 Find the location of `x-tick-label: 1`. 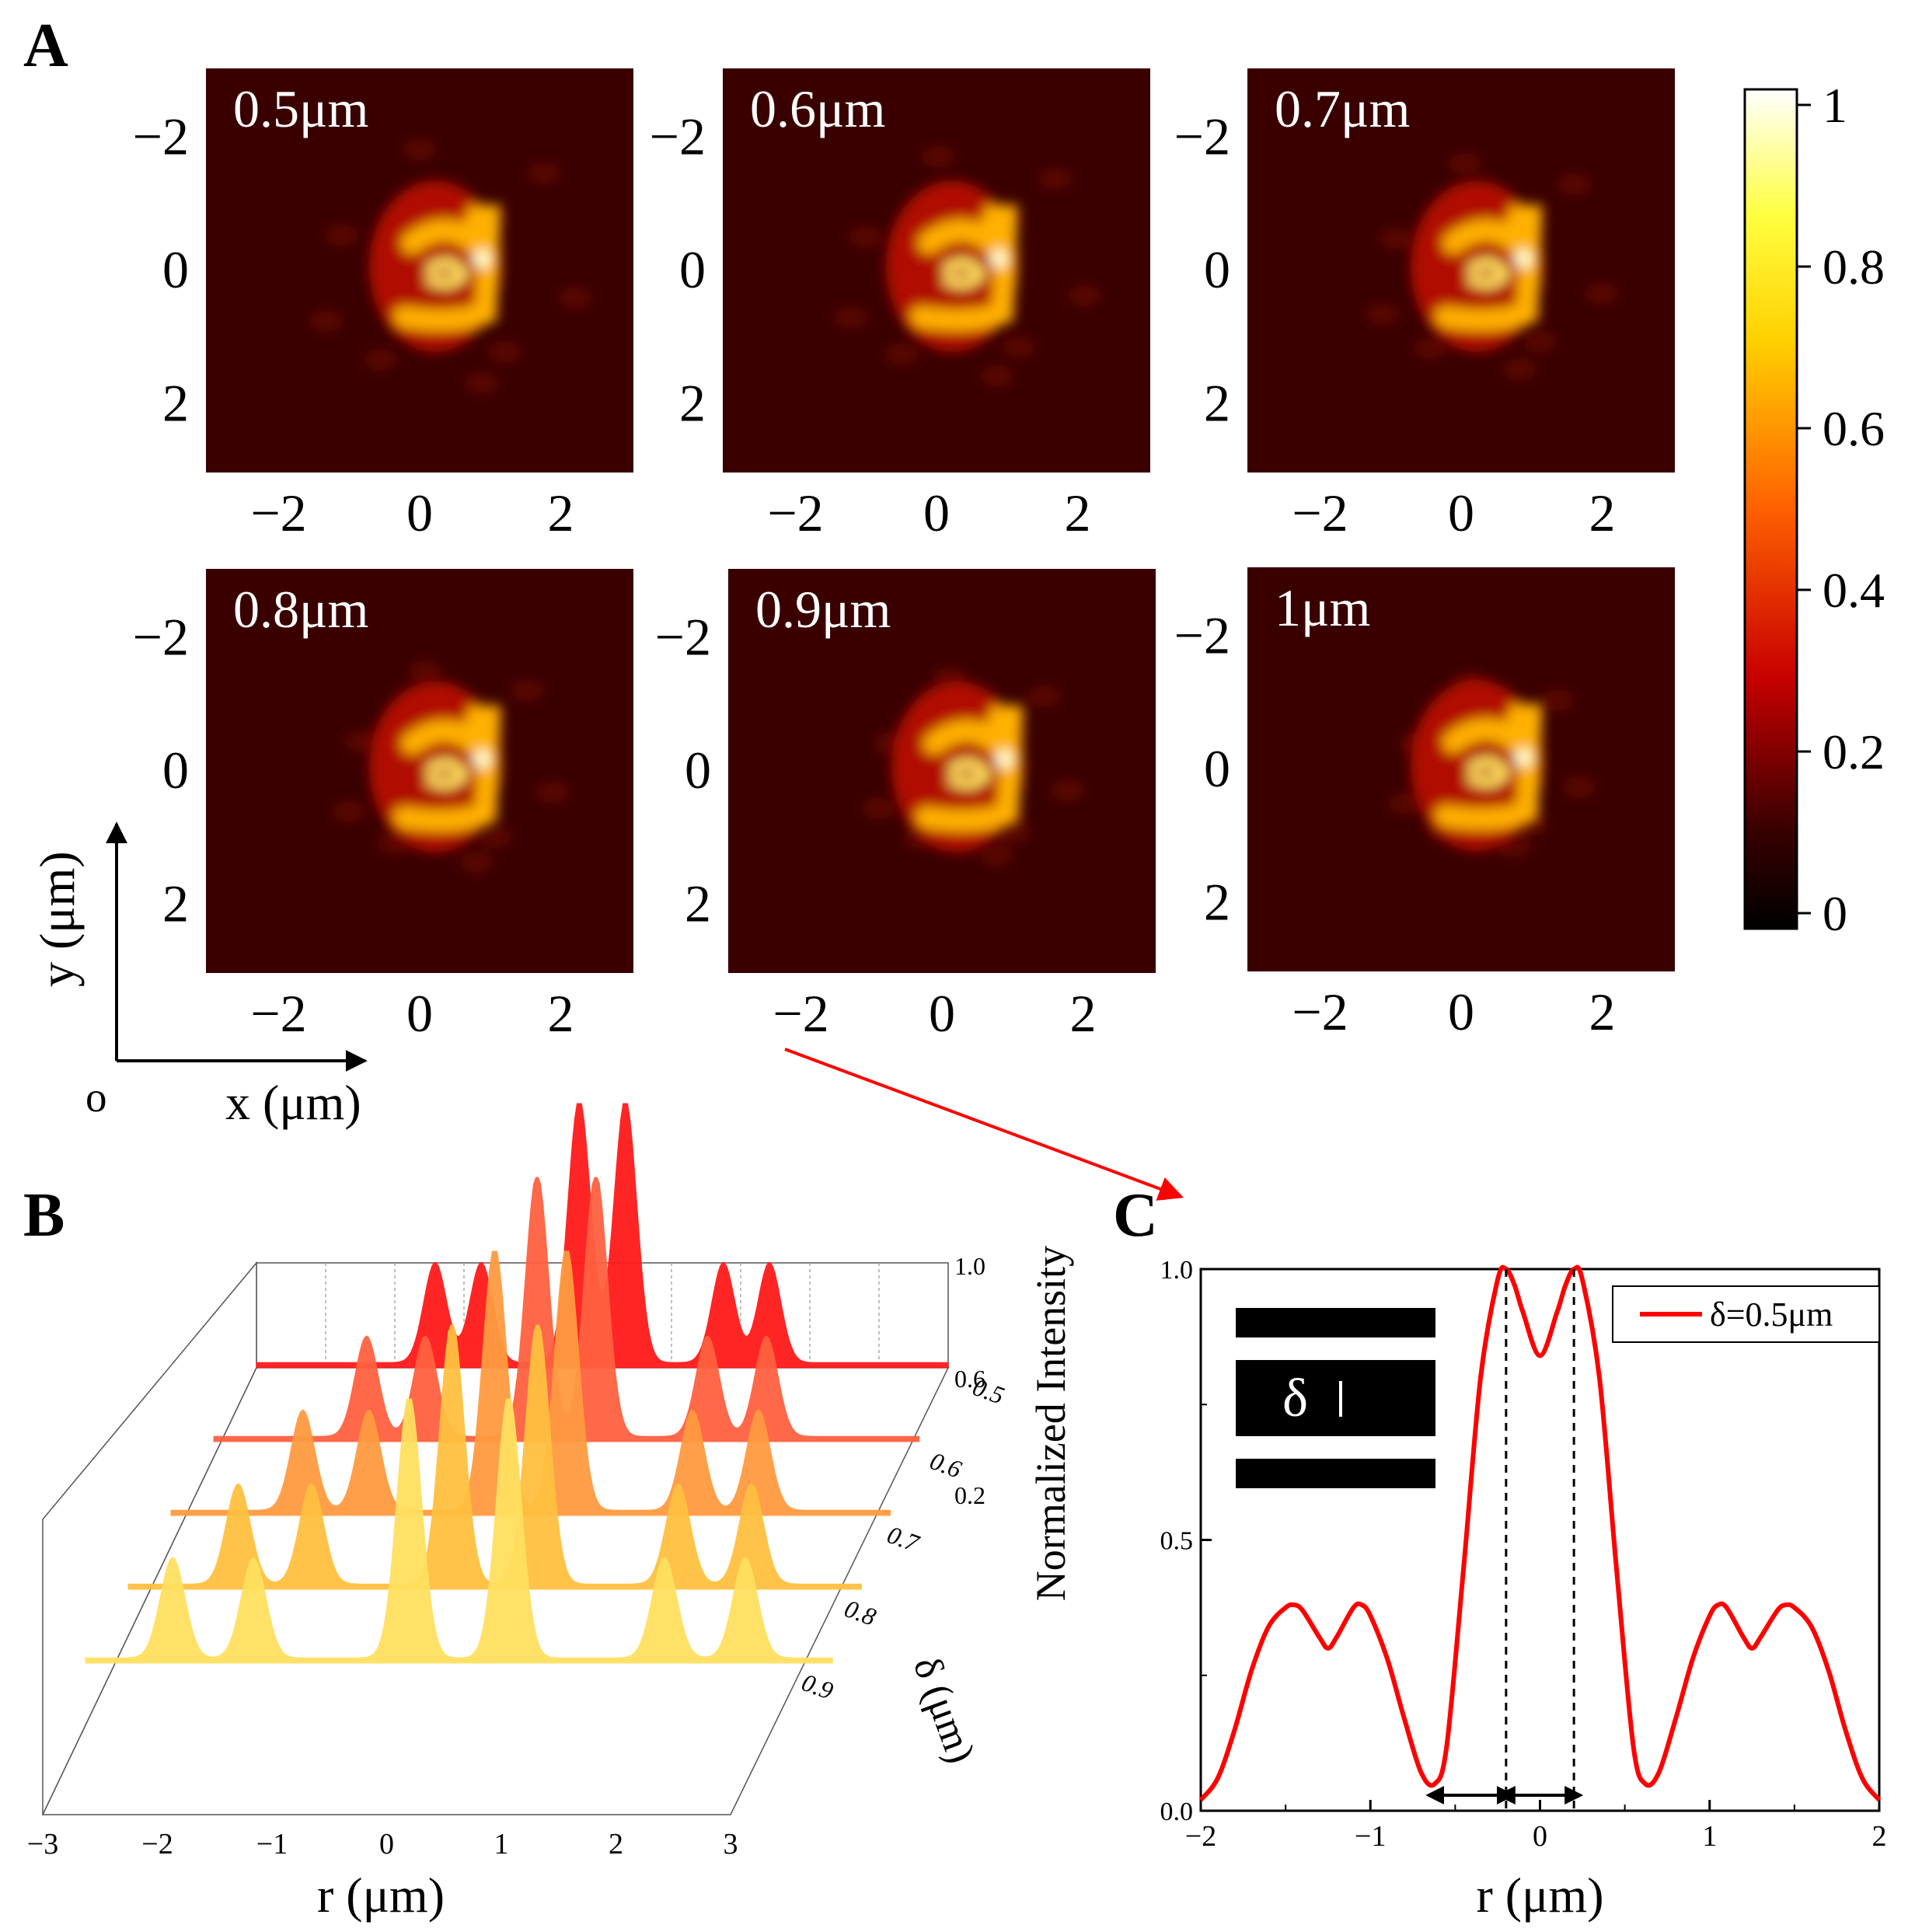

x-tick-label: 1 is located at coordinates (502, 1844).